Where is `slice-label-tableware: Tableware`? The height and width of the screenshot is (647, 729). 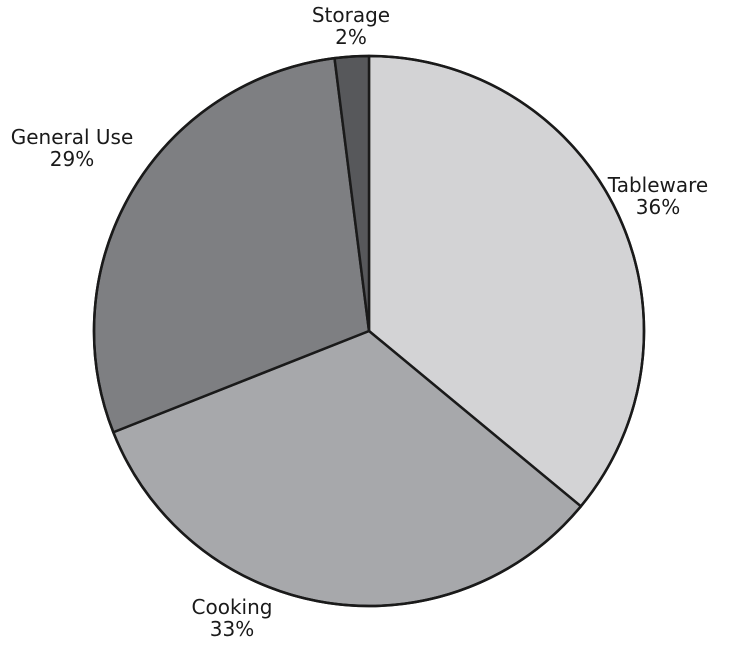 slice-label-tableware: Tableware is located at coordinates (657, 185).